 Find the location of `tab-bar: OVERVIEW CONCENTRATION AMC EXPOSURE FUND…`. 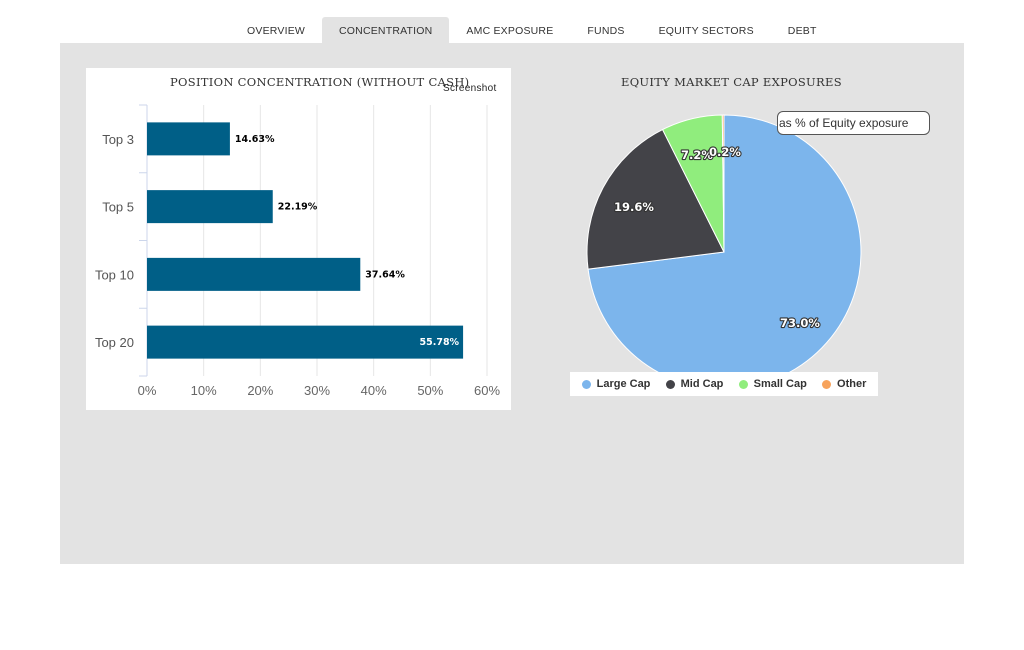

tab-bar: OVERVIEW CONCENTRATION AMC EXPOSURE FUND… is located at coordinates (532, 30).